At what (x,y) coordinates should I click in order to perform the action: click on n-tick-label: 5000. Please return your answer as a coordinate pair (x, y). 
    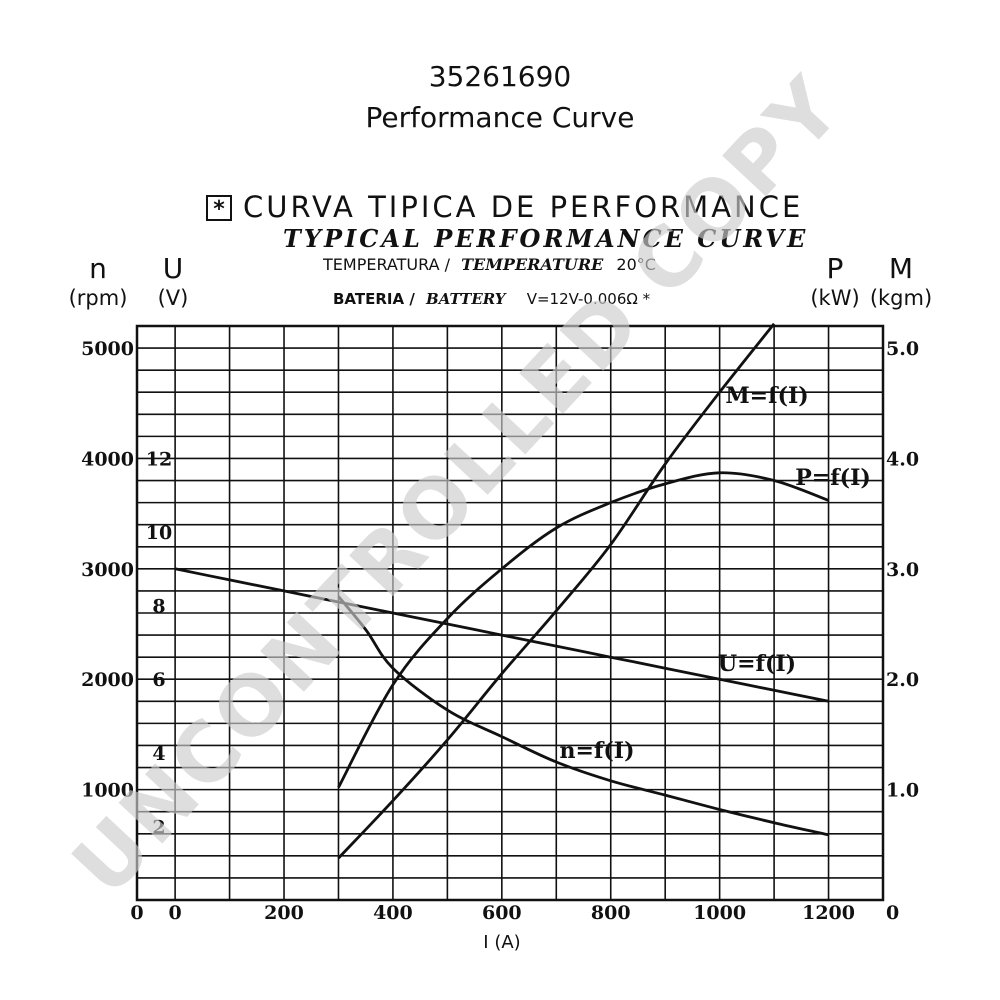
    Looking at the image, I should click on (107, 349).